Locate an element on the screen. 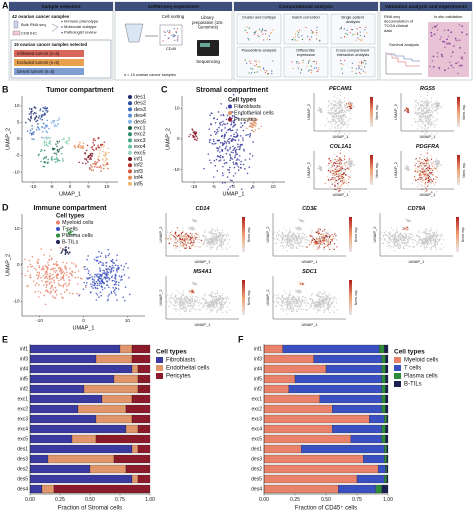  slide-icon is located at coordinates (16, 33).